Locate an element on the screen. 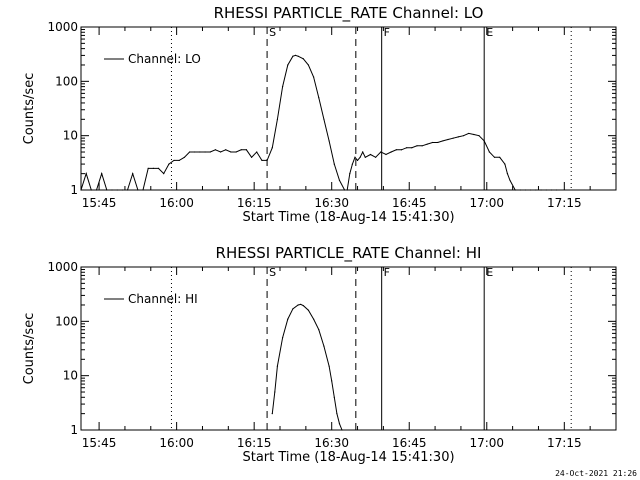  y-tick-label: 100 is located at coordinates (66, 81).